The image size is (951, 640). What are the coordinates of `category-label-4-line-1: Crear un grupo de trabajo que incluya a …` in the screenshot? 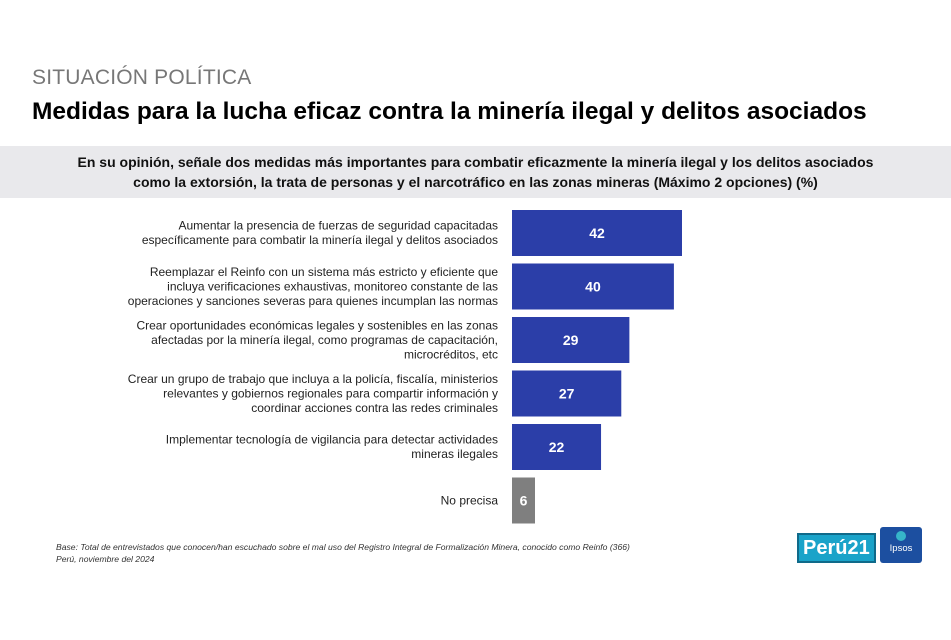 It's located at (313, 379).